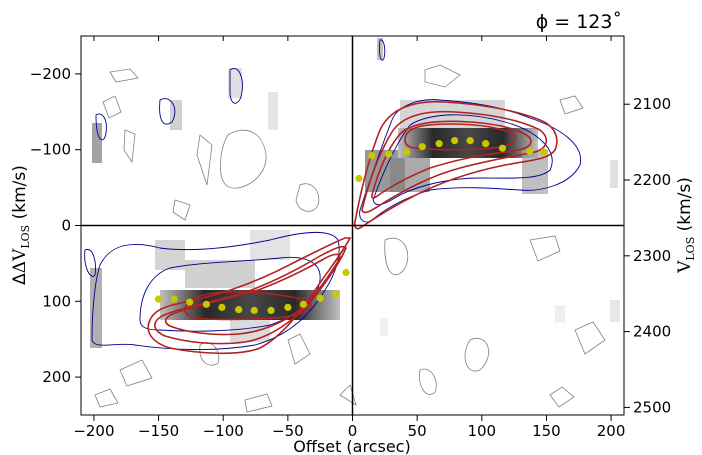 The width and height of the screenshot is (702, 455). What do you see at coordinates (50, 150) in the screenshot?
I see `y-left-tick-label: −100` at bounding box center [50, 150].